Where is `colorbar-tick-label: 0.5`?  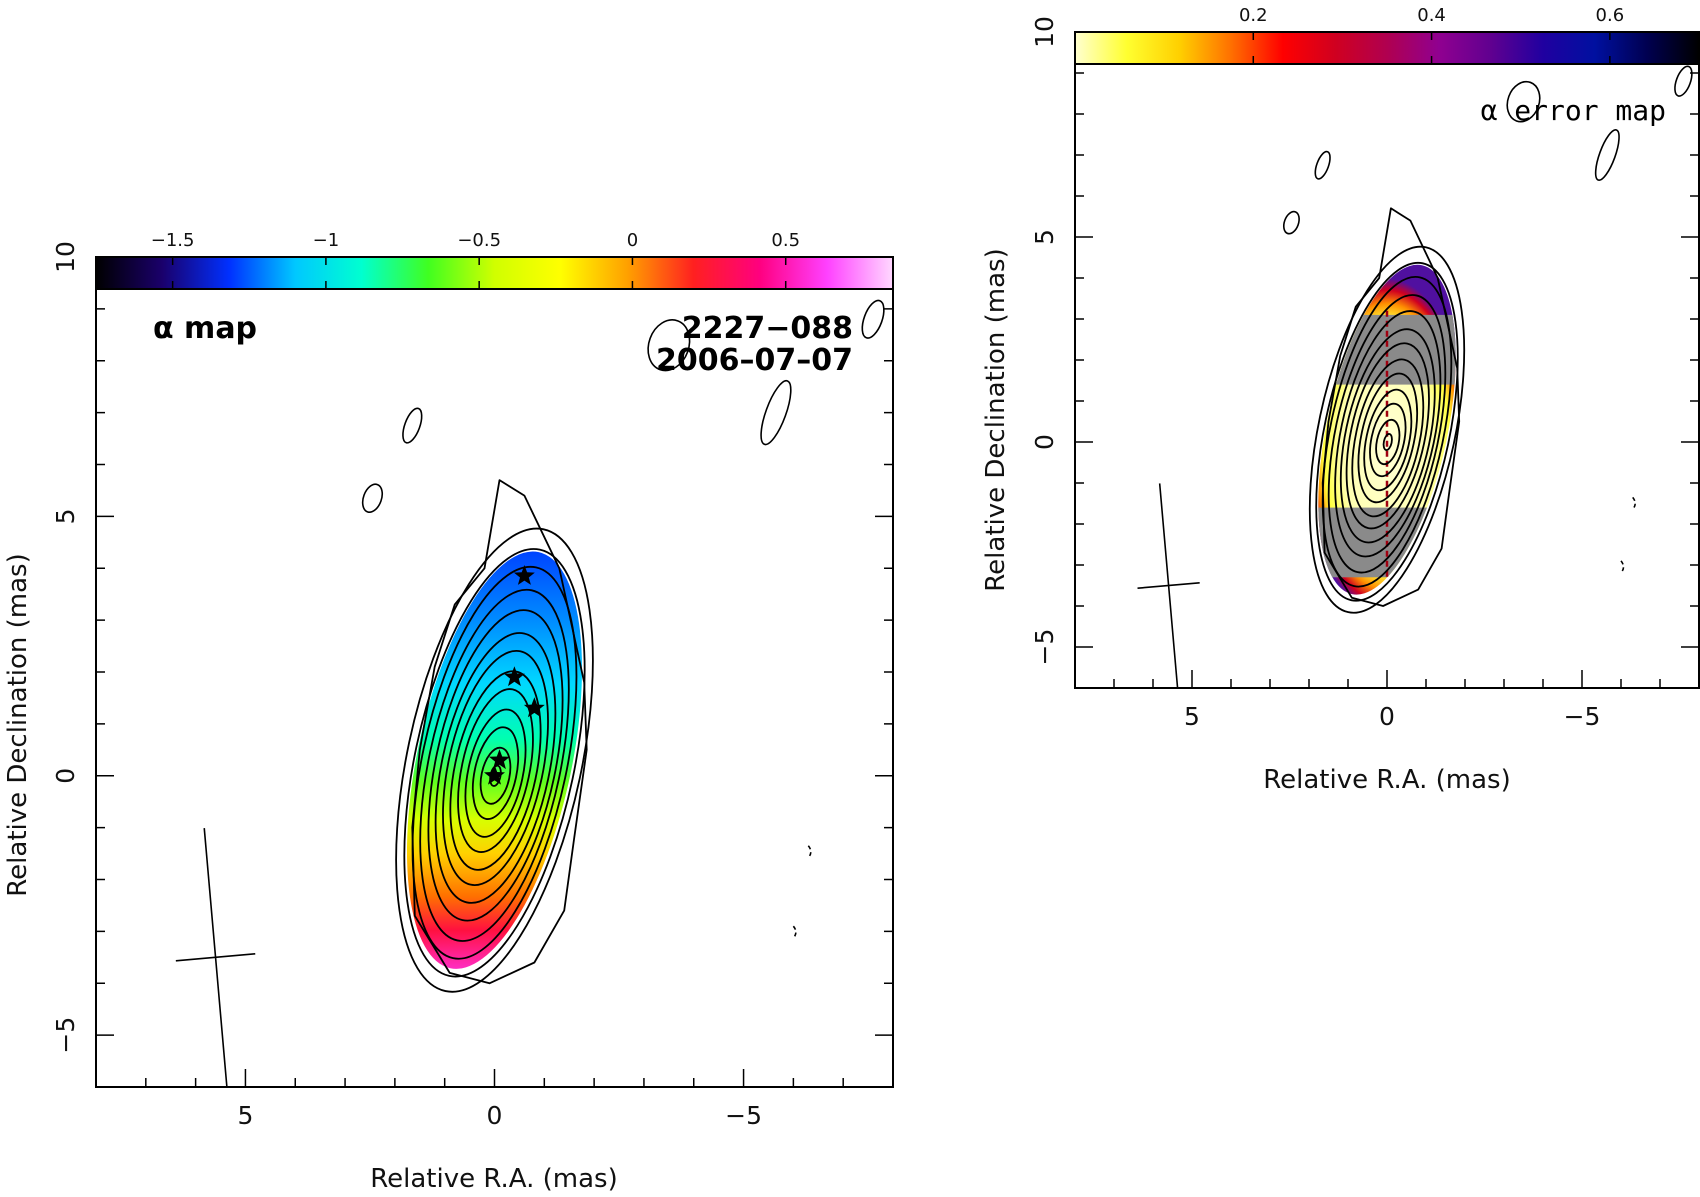 colorbar-tick-label: 0.5 is located at coordinates (785, 240).